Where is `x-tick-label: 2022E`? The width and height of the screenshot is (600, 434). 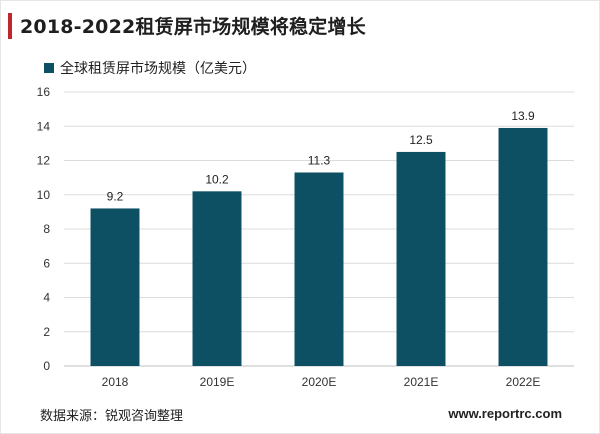
x-tick-label: 2022E is located at coordinates (523, 382).